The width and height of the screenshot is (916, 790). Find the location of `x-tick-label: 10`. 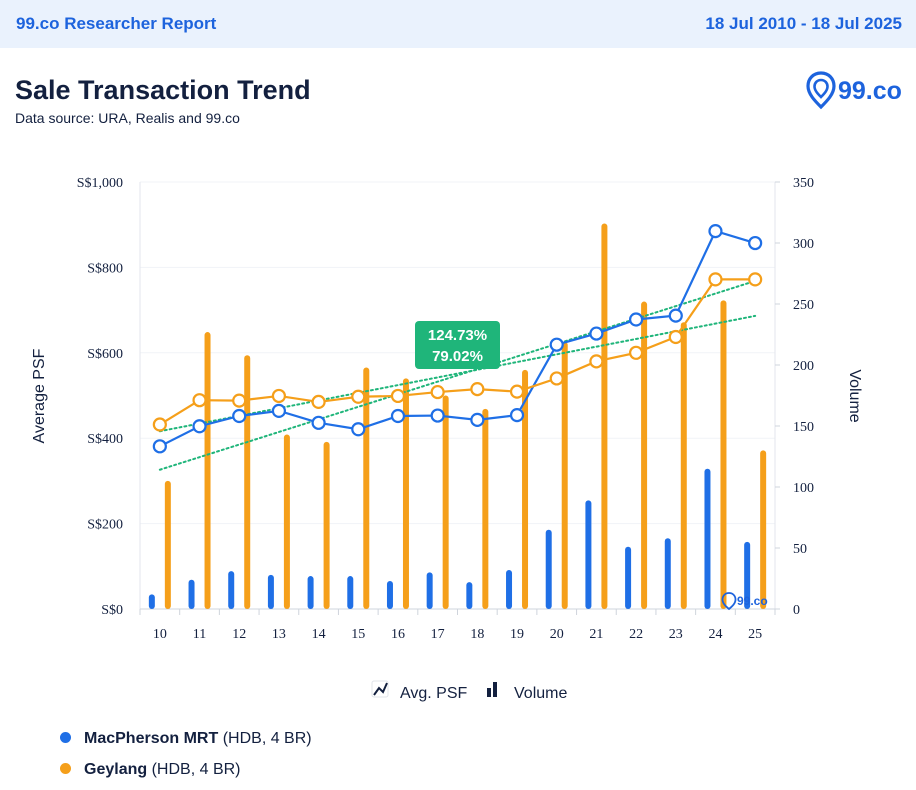

x-tick-label: 10 is located at coordinates (160, 634).